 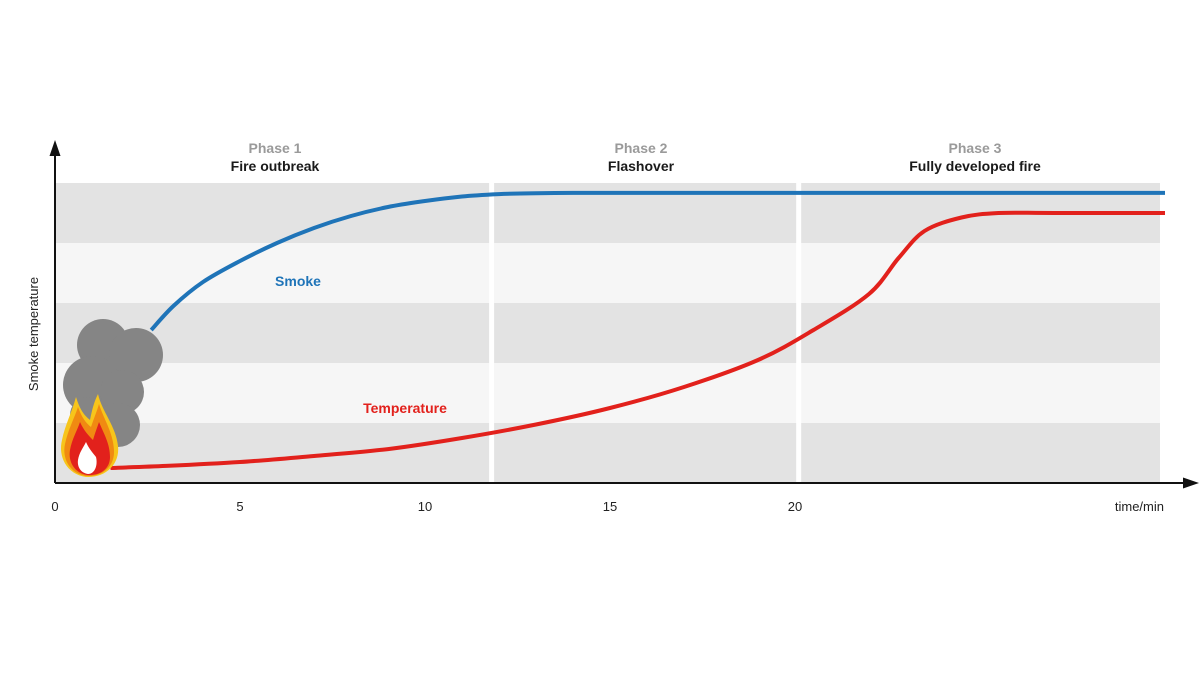 I want to click on y-axis-arrow-icon, so click(x=55, y=148).